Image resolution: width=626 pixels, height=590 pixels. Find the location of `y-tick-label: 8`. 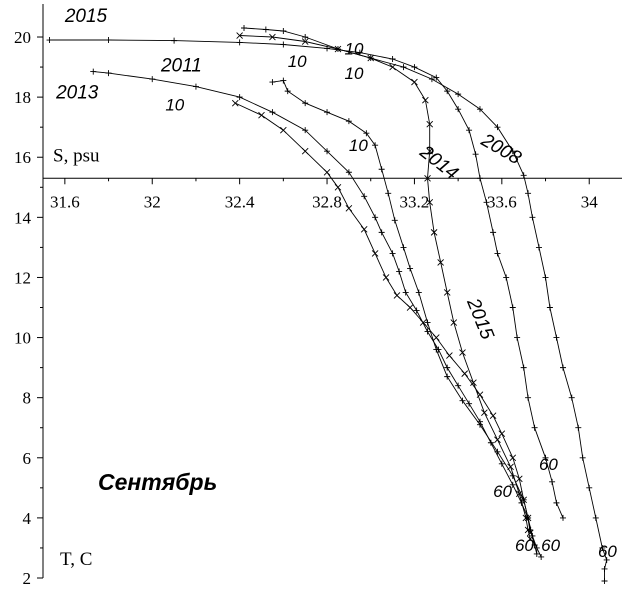

y-tick-label: 8 is located at coordinates (27, 398).